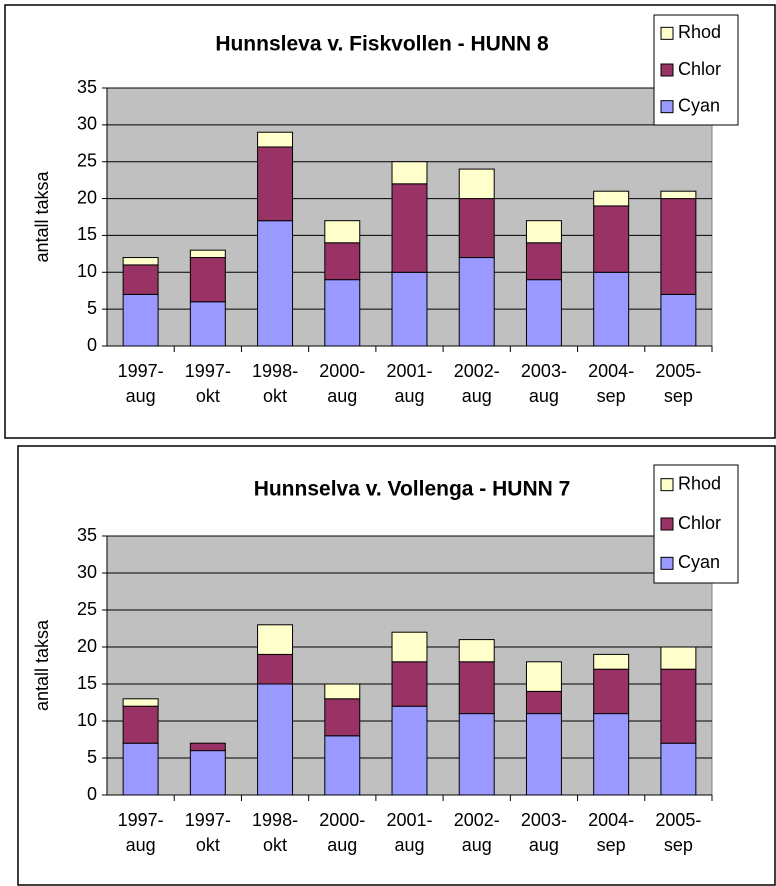  Describe the element at coordinates (275, 820) in the screenshot. I see `x-tick-label: 1998-` at that location.